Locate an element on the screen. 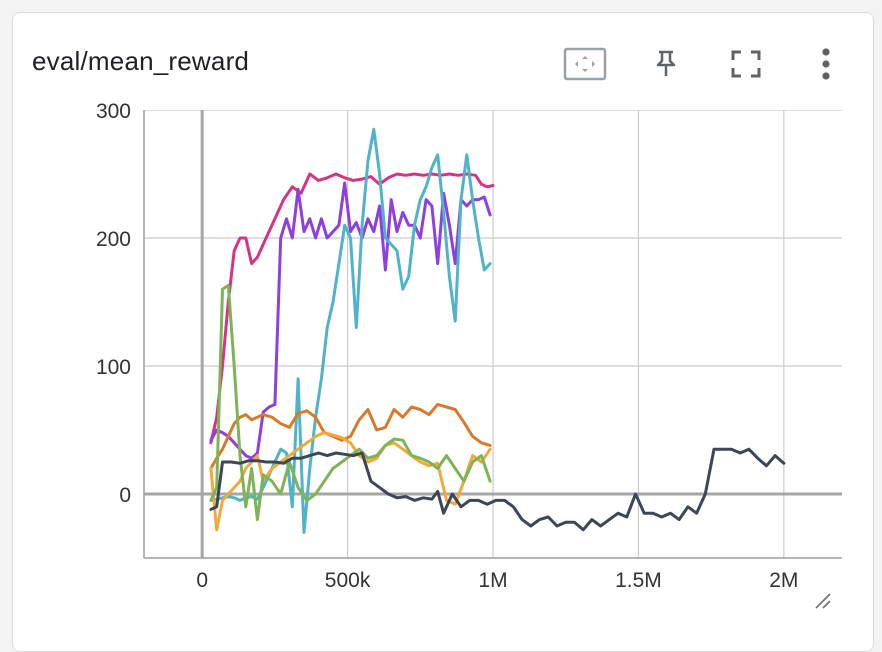 The height and width of the screenshot is (652, 882). y-tick-label: 300 is located at coordinates (113, 111).